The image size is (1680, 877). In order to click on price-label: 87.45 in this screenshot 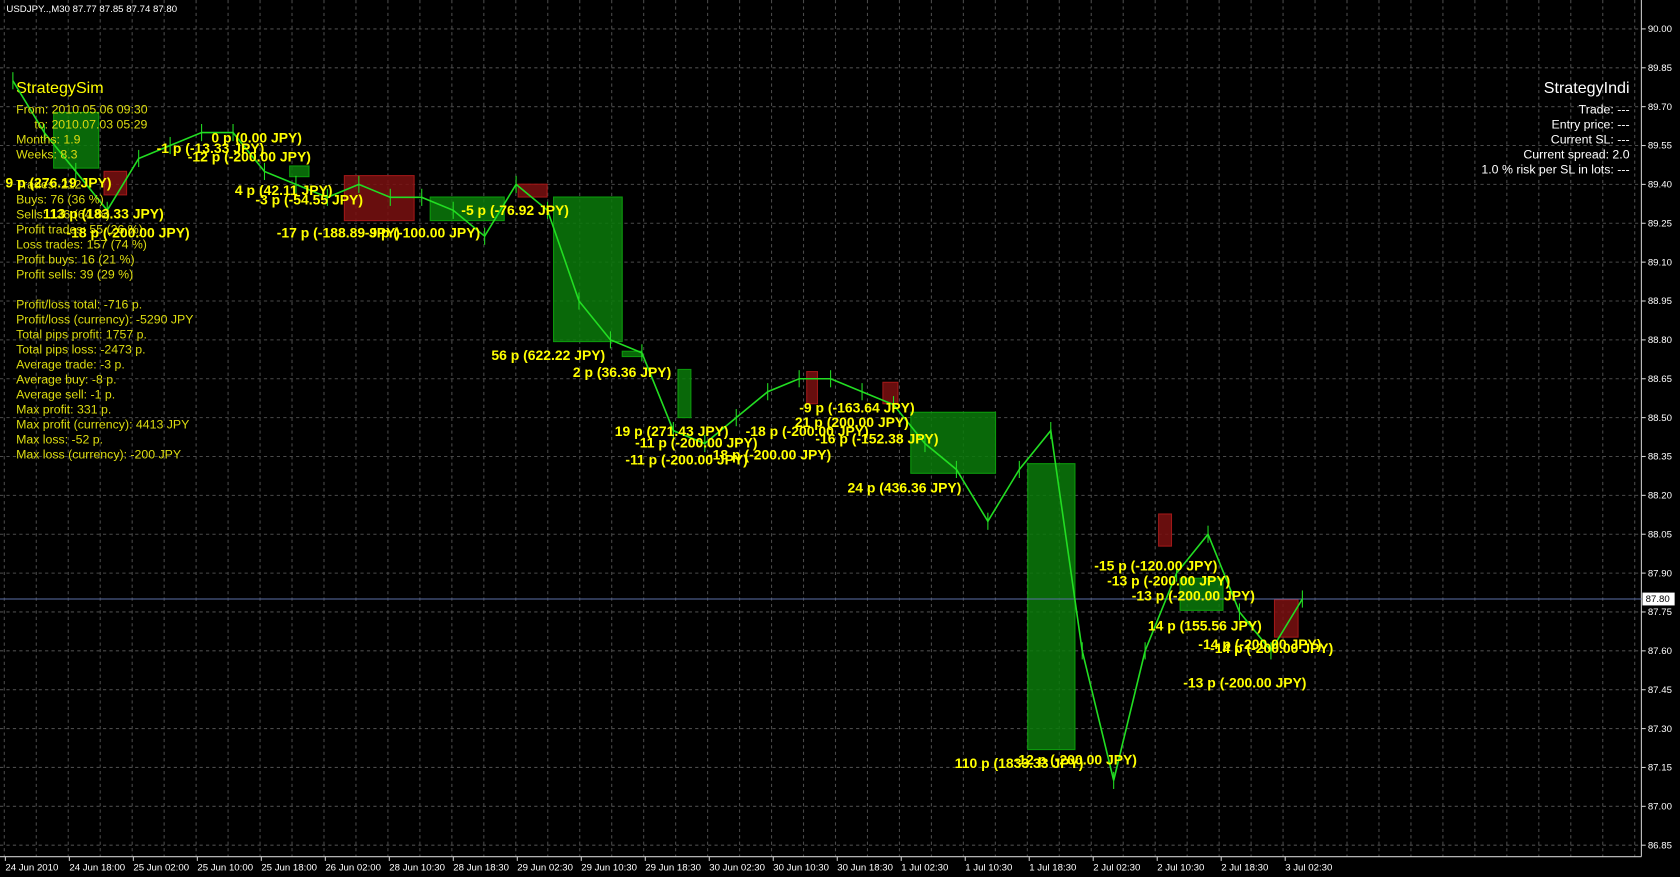, I will do `click(1660, 690)`.